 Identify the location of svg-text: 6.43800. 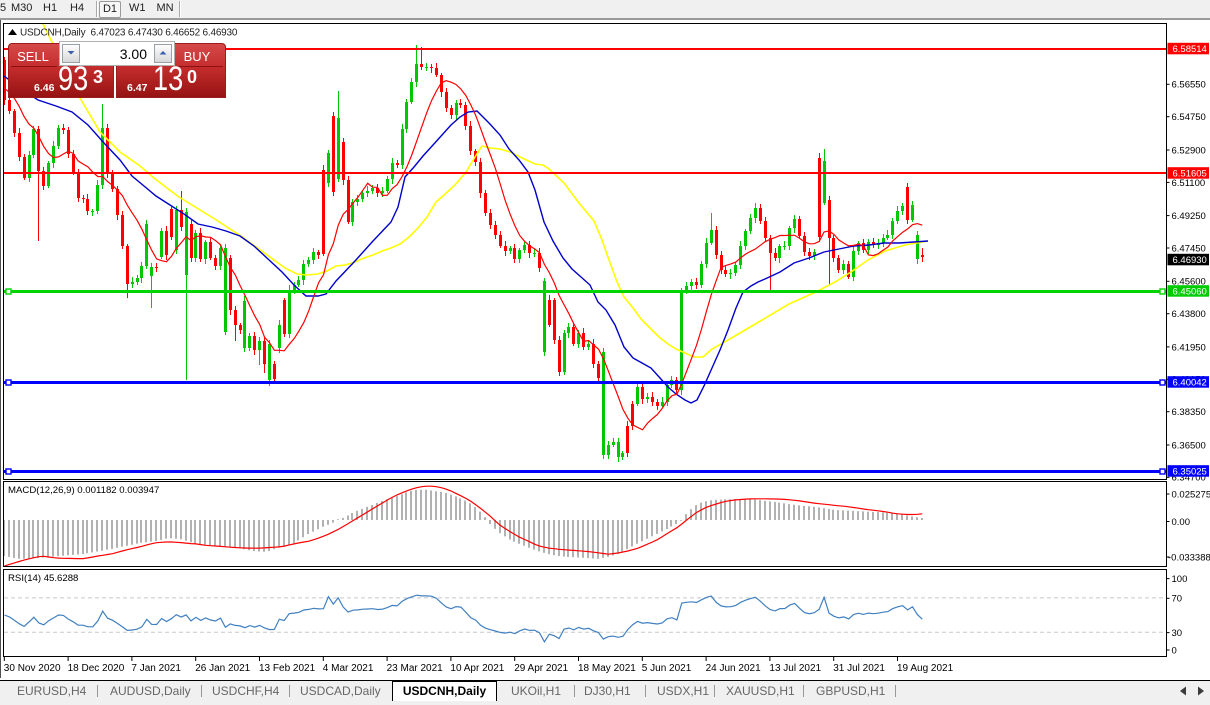
(1189, 314).